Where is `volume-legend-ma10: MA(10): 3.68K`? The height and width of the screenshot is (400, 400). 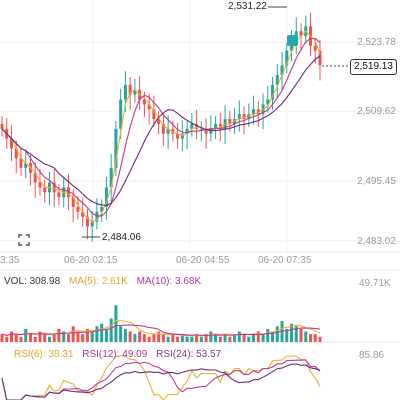
volume-legend-ma10: MA(10): 3.68K is located at coordinates (169, 281).